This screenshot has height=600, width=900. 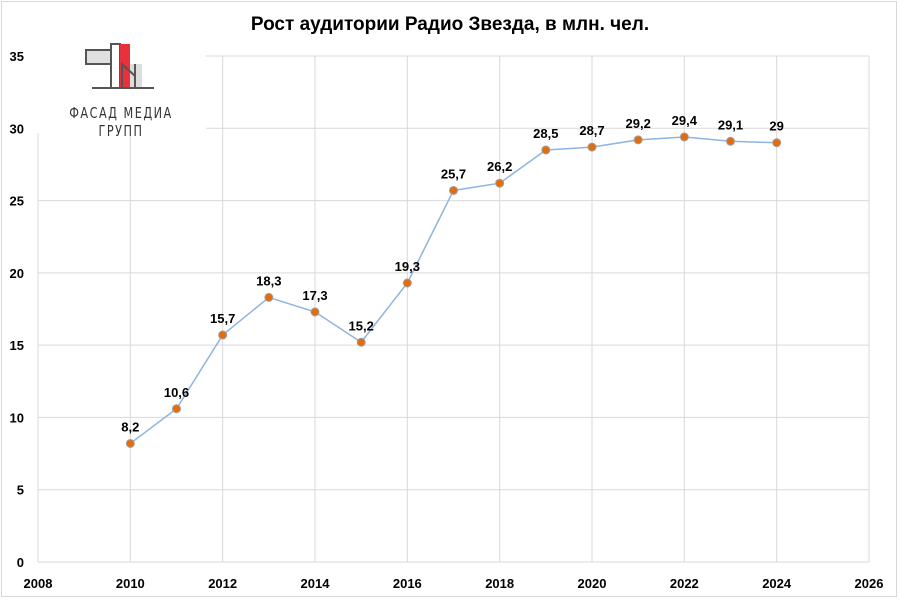 I want to click on x-tick-label: 2026, so click(x=869, y=583).